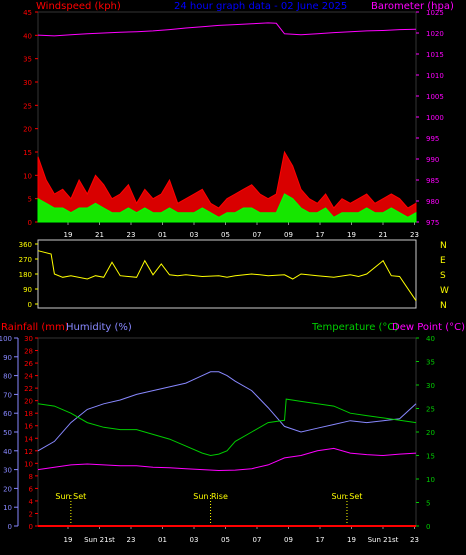  I want to click on wind-x-tick-label: 05, so click(225, 235).